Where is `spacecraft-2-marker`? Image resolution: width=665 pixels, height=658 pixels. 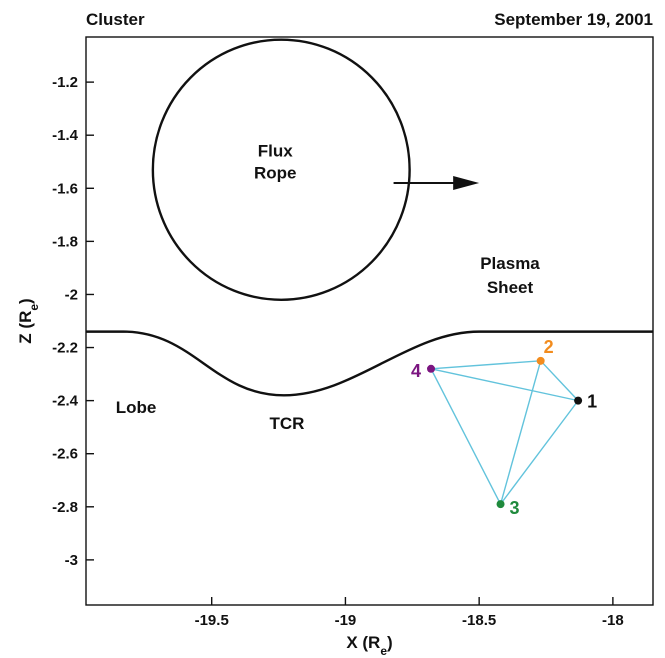 spacecraft-2-marker is located at coordinates (540, 360).